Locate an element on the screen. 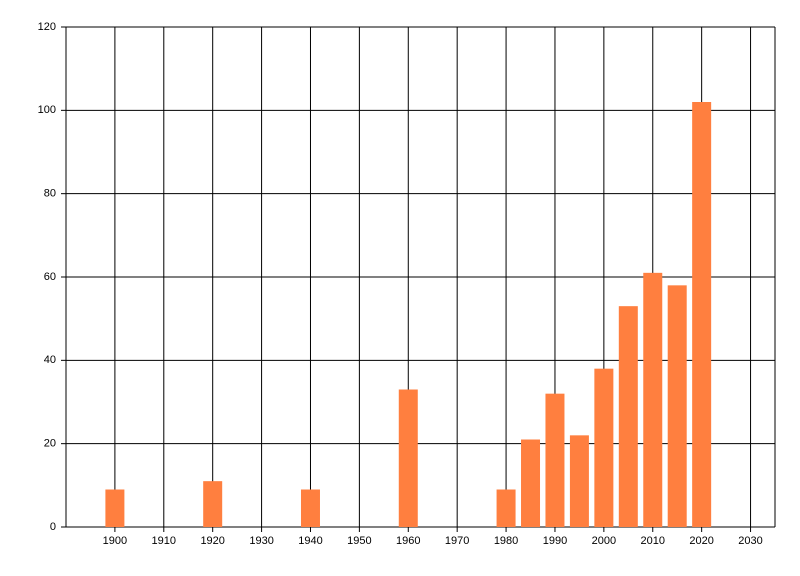  x-tick-label: 1990 is located at coordinates (555, 541).